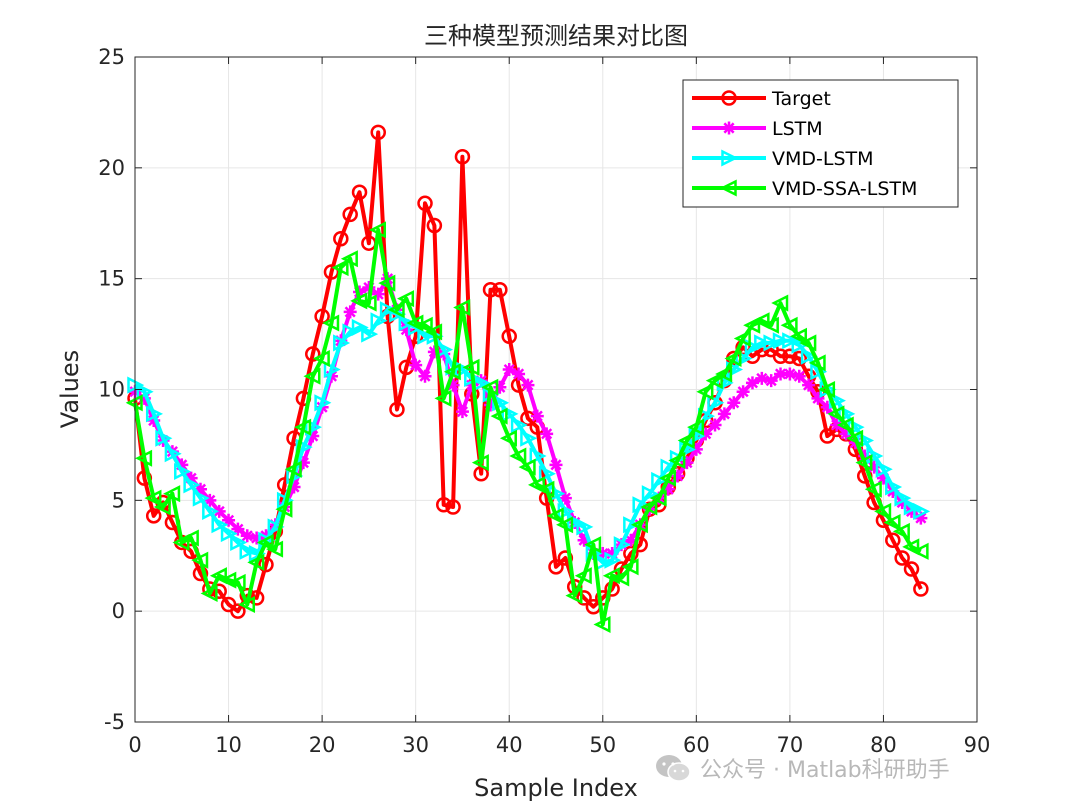 The width and height of the screenshot is (1080, 809). What do you see at coordinates (111, 168) in the screenshot?
I see `y-tick-label: 20` at bounding box center [111, 168].